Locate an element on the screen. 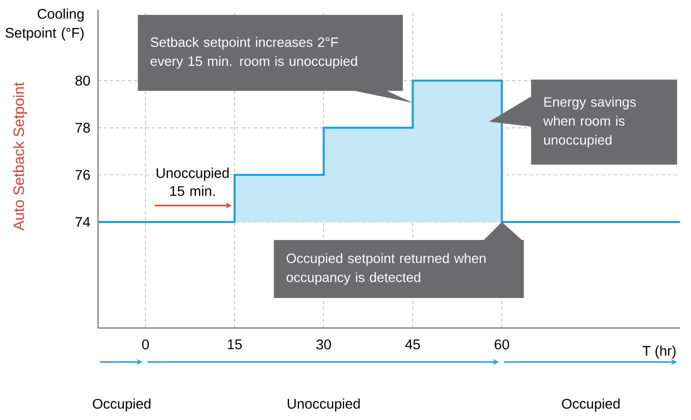 This screenshot has height=420, width=691. x-tick-label: 45 is located at coordinates (412, 345).